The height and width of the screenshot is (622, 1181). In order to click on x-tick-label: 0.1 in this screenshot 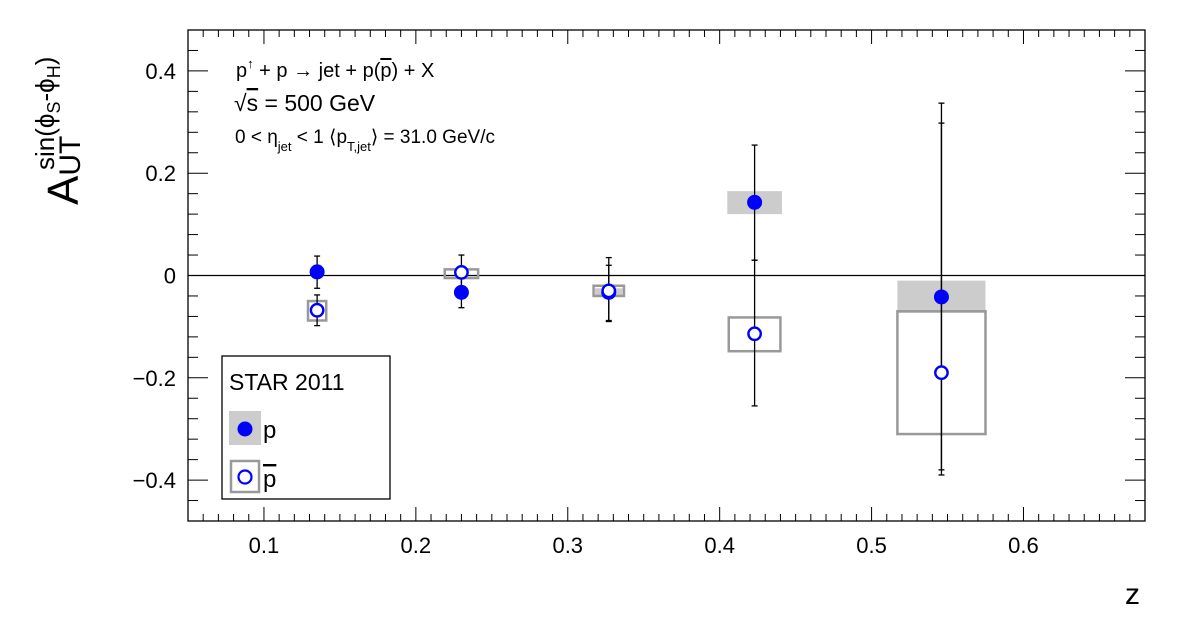, I will do `click(264, 545)`.